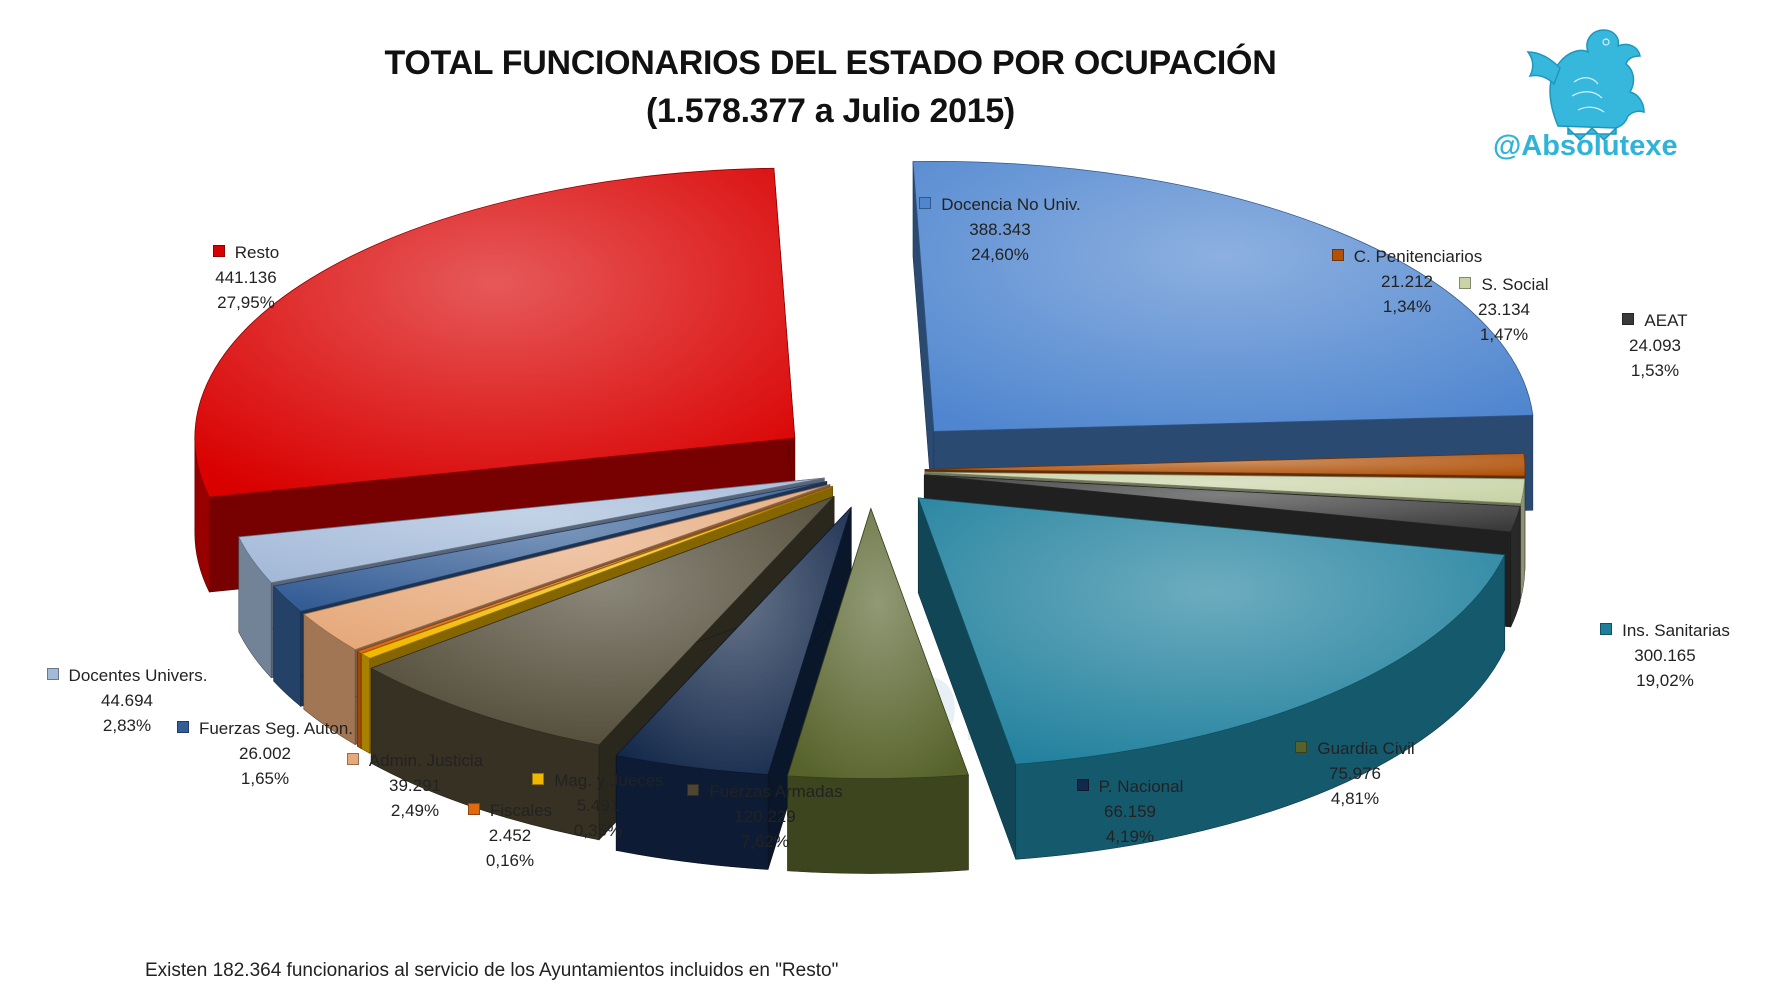 The image size is (1777, 999). I want to click on slice-value: 23.134, so click(1504, 309).